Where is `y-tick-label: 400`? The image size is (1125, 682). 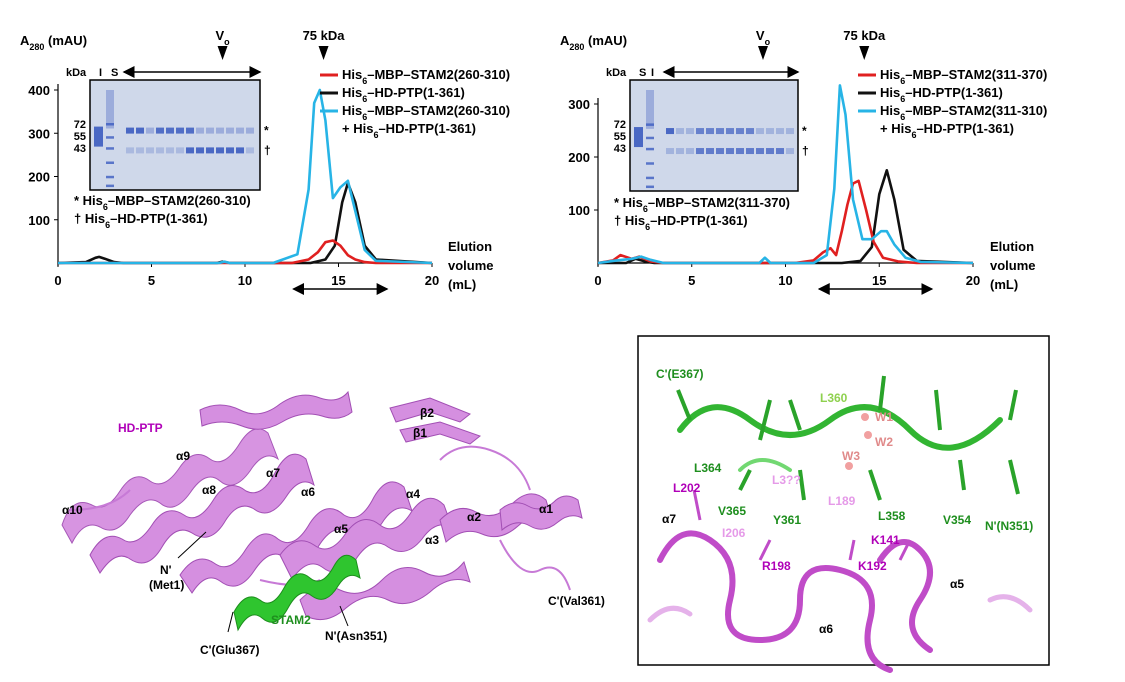
y-tick-label: 400 is located at coordinates (39, 90).